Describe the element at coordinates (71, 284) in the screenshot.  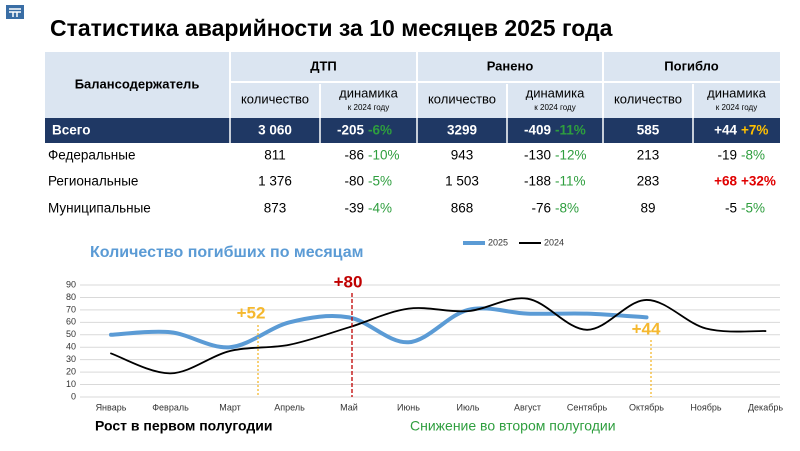
I see `y-tick-label: 90` at that location.